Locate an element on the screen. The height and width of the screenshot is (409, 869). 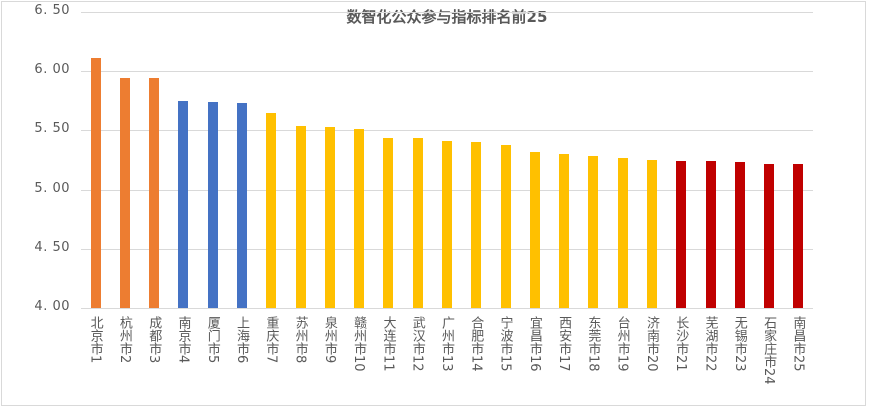
x-tick-label: 长沙市21 is located at coordinates (681, 344).